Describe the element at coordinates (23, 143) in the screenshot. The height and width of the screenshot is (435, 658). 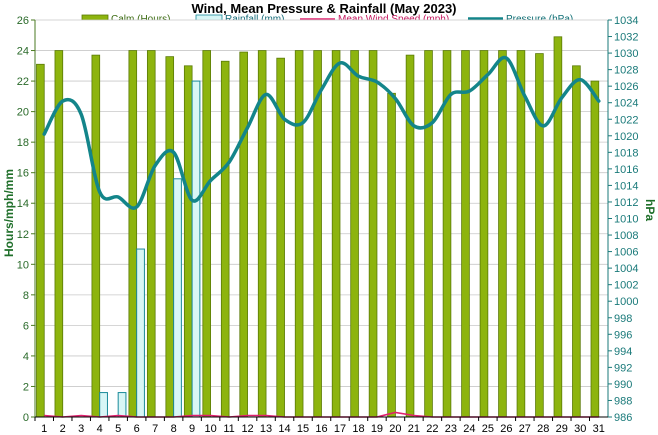
I see `y-tick-label: 18` at that location.